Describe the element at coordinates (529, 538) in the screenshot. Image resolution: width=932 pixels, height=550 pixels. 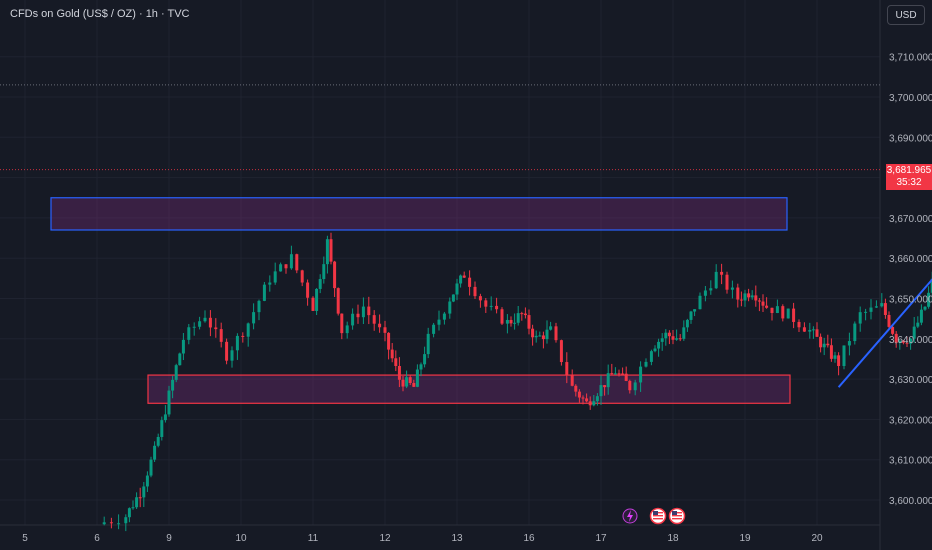
I see `x-tick-label: 16` at that location.